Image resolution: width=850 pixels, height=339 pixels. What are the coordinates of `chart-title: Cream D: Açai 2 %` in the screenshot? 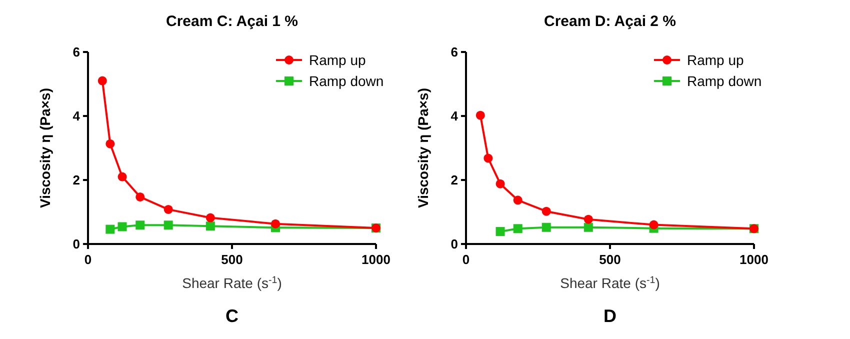 It's located at (610, 21).